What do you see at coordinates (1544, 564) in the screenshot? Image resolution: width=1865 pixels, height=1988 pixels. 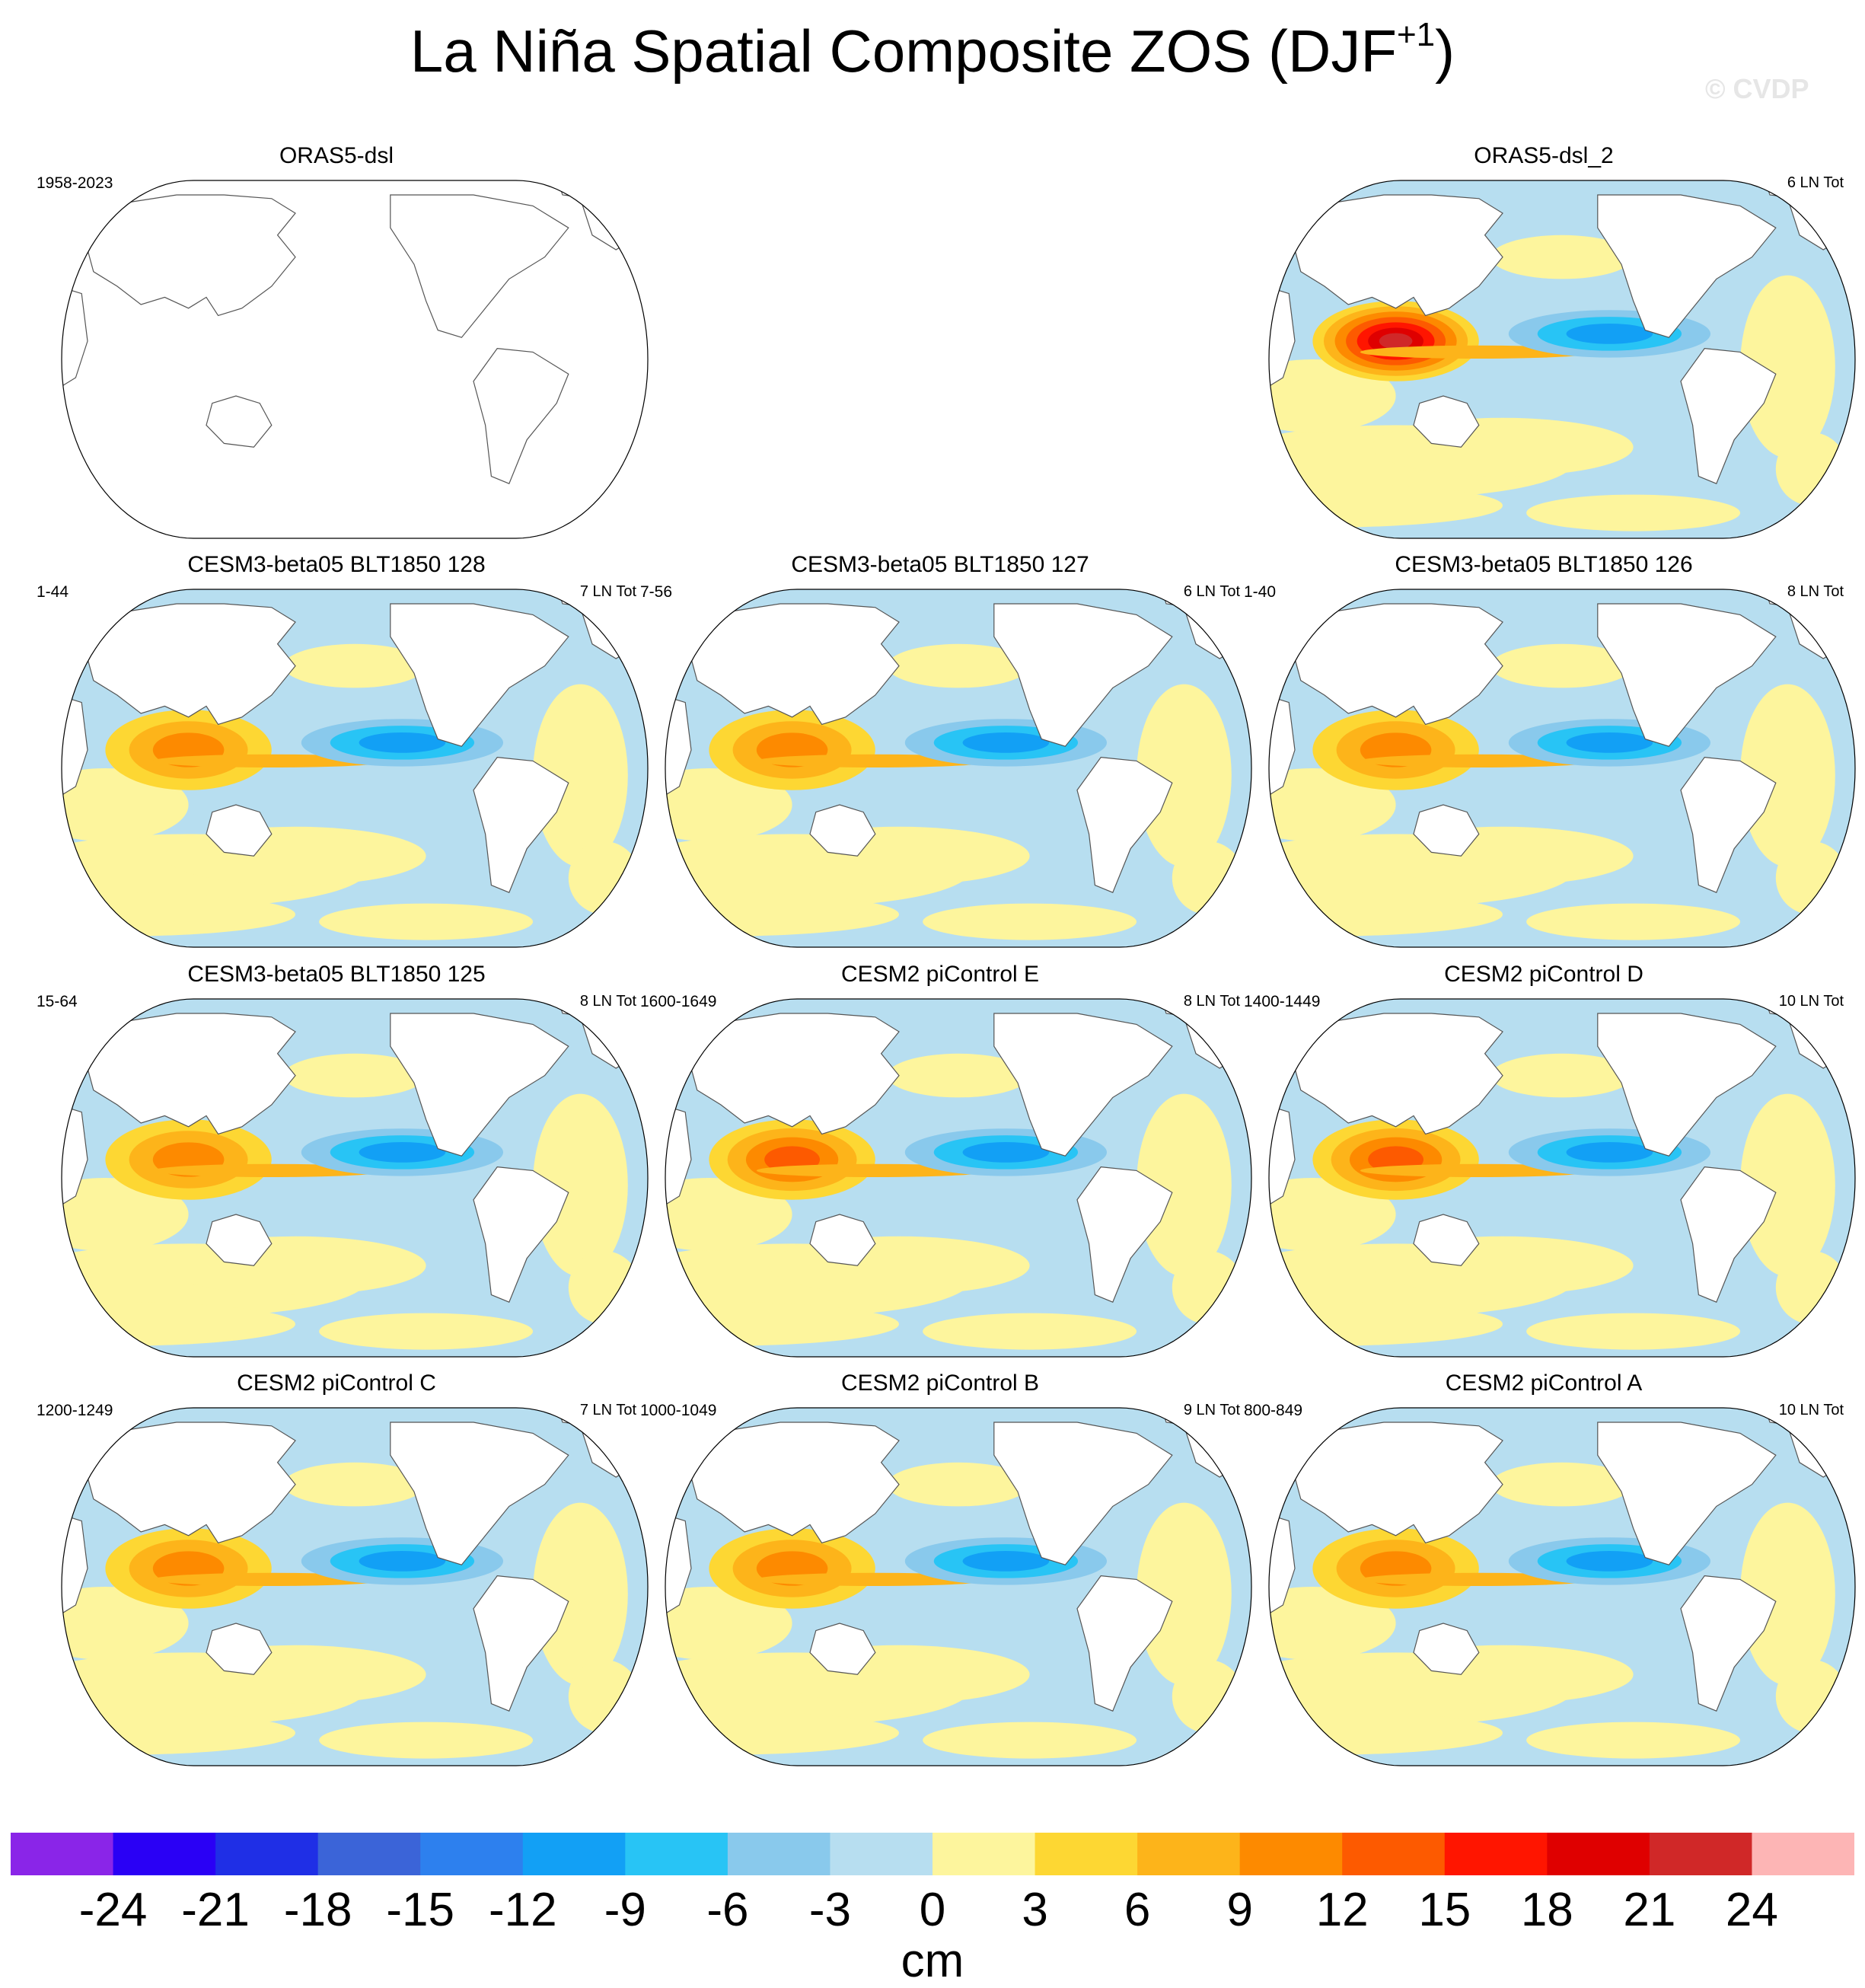 I see `panel-title: CESM3-beta05 BLT1850 126` at bounding box center [1544, 564].